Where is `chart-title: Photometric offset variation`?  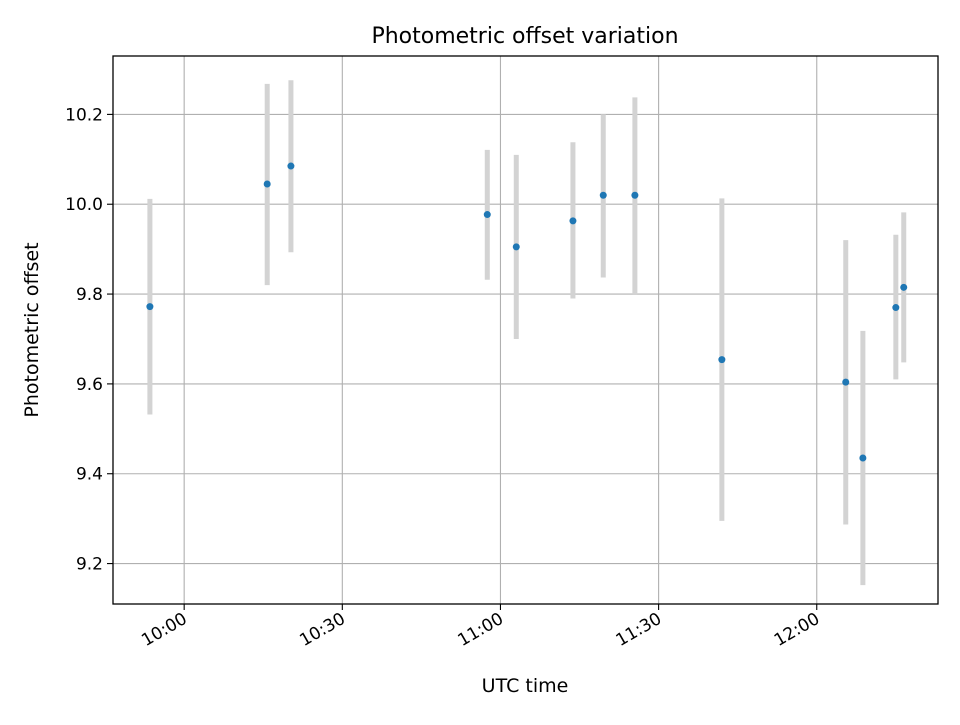
chart-title: Photometric offset variation is located at coordinates (524, 36).